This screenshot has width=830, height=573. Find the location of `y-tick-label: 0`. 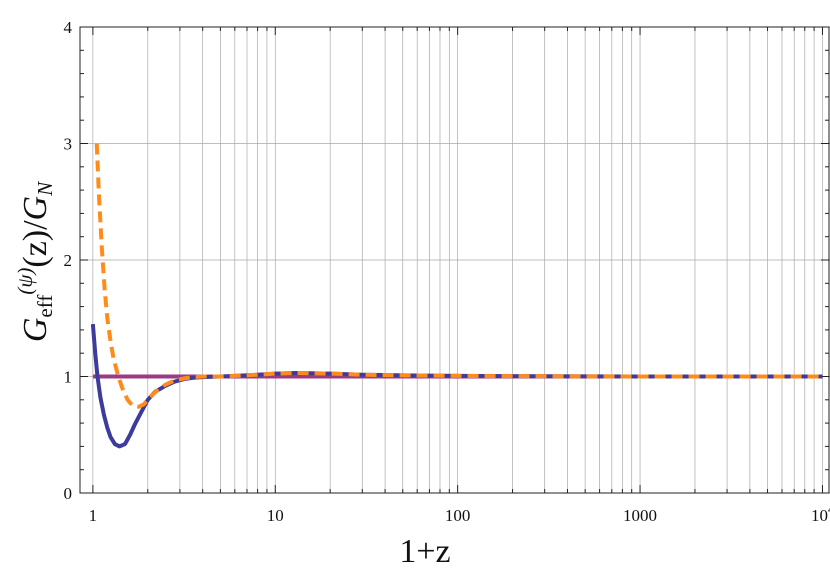

y-tick-label: 0 is located at coordinates (68, 493).